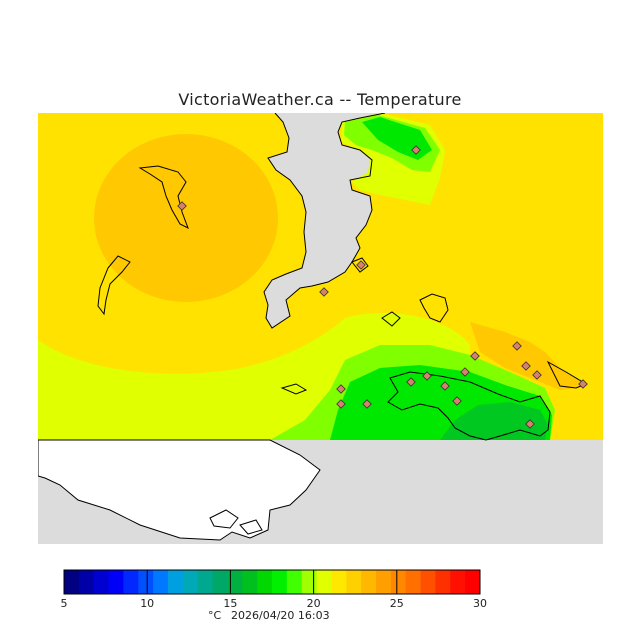 The height and width of the screenshot is (640, 640). Describe the element at coordinates (320, 99) in the screenshot. I see `map-title: VictoriaWeather.ca -- Temperature` at that location.